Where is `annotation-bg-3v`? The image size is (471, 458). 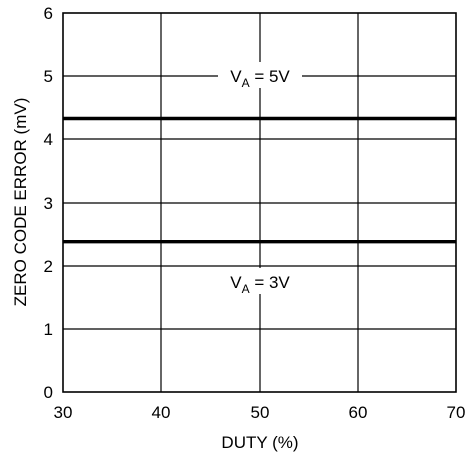 annotation-bg-3v is located at coordinates (260, 281).